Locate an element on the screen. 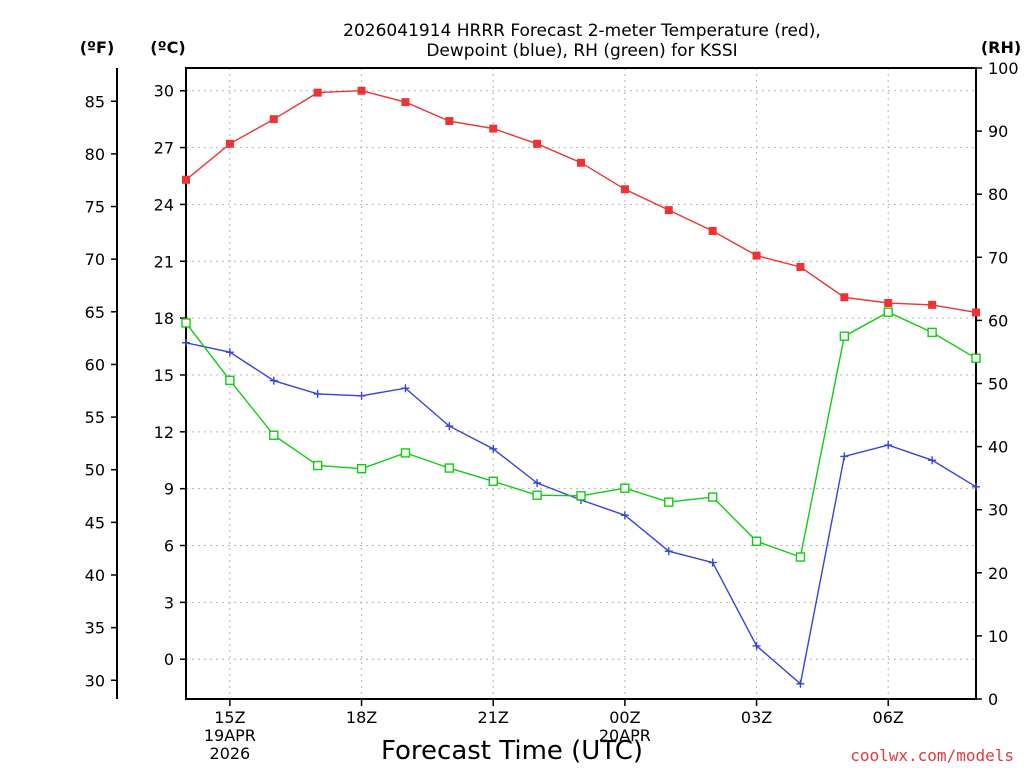  fahrenheit-tick-label: 40 is located at coordinates (95, 575).